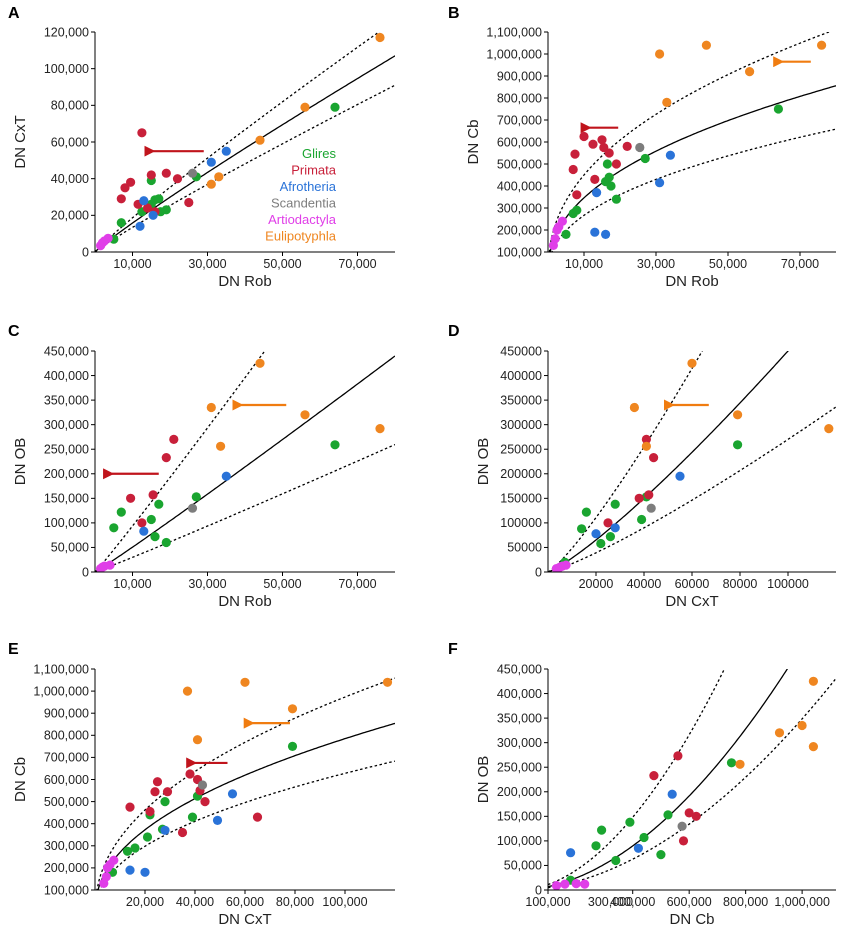  I want to click on y-tick-label: 150,000, so click(66, 499).